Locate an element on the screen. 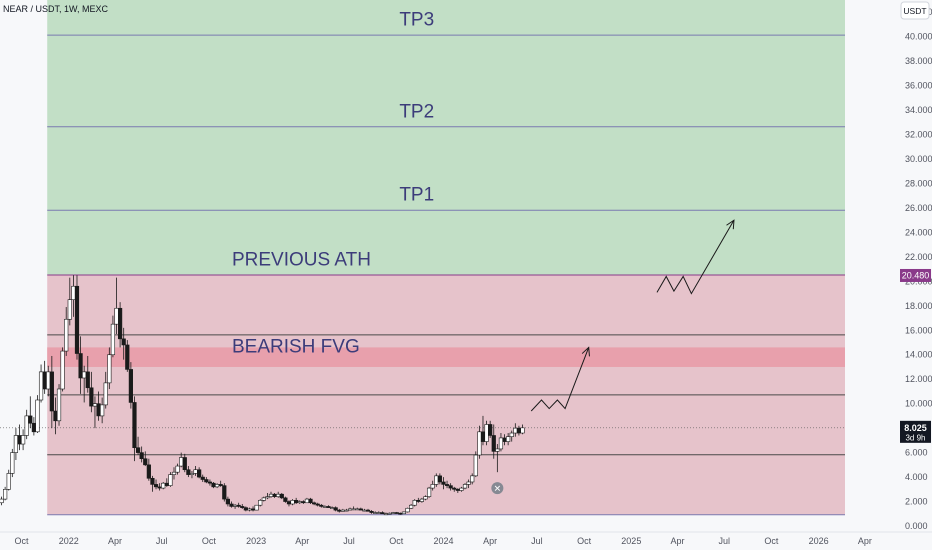 The image size is (932, 550). price-tick-label: 2.000 is located at coordinates (916, 502).